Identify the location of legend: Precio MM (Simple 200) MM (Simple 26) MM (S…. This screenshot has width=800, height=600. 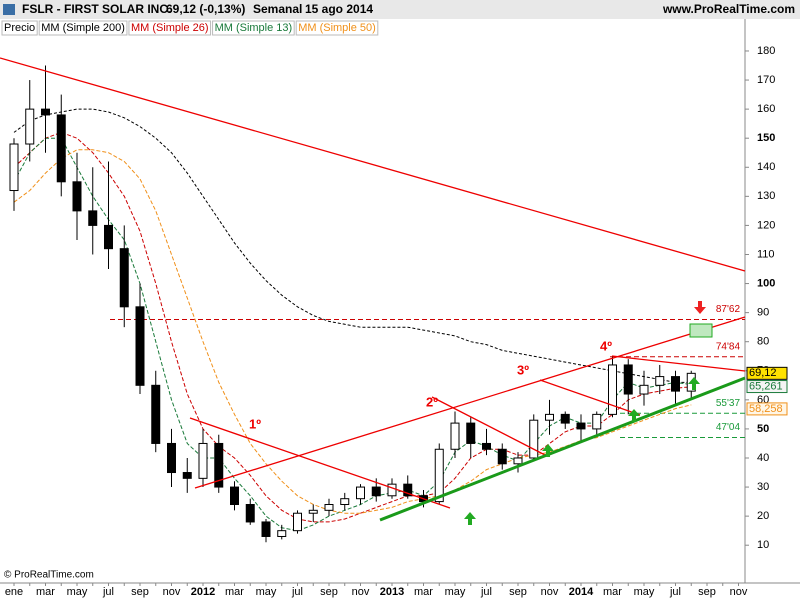
(190, 28).